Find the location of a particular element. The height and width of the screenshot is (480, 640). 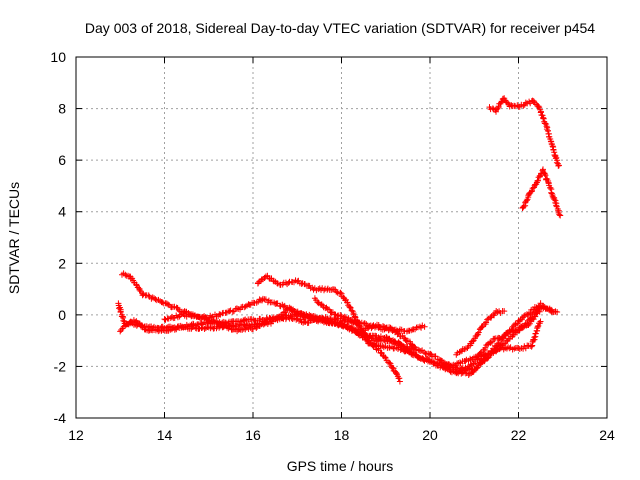

x-tick-label: 16 is located at coordinates (253, 435).